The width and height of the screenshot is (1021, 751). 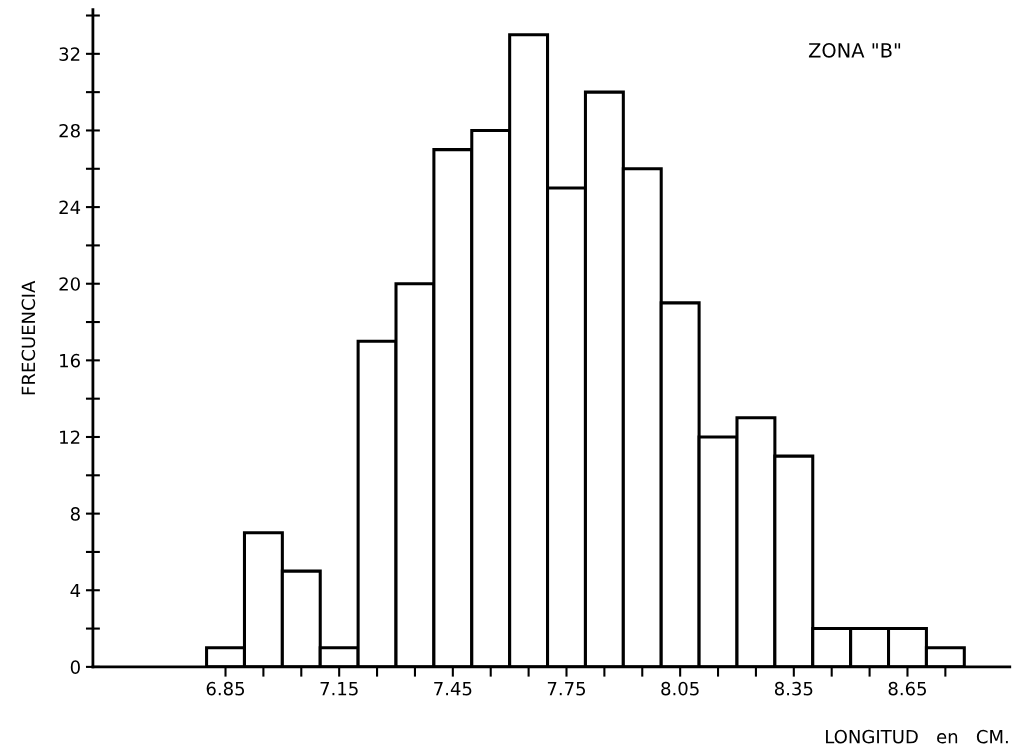 What do you see at coordinates (907, 688) in the screenshot?
I see `x-tick-label: 8.65` at bounding box center [907, 688].